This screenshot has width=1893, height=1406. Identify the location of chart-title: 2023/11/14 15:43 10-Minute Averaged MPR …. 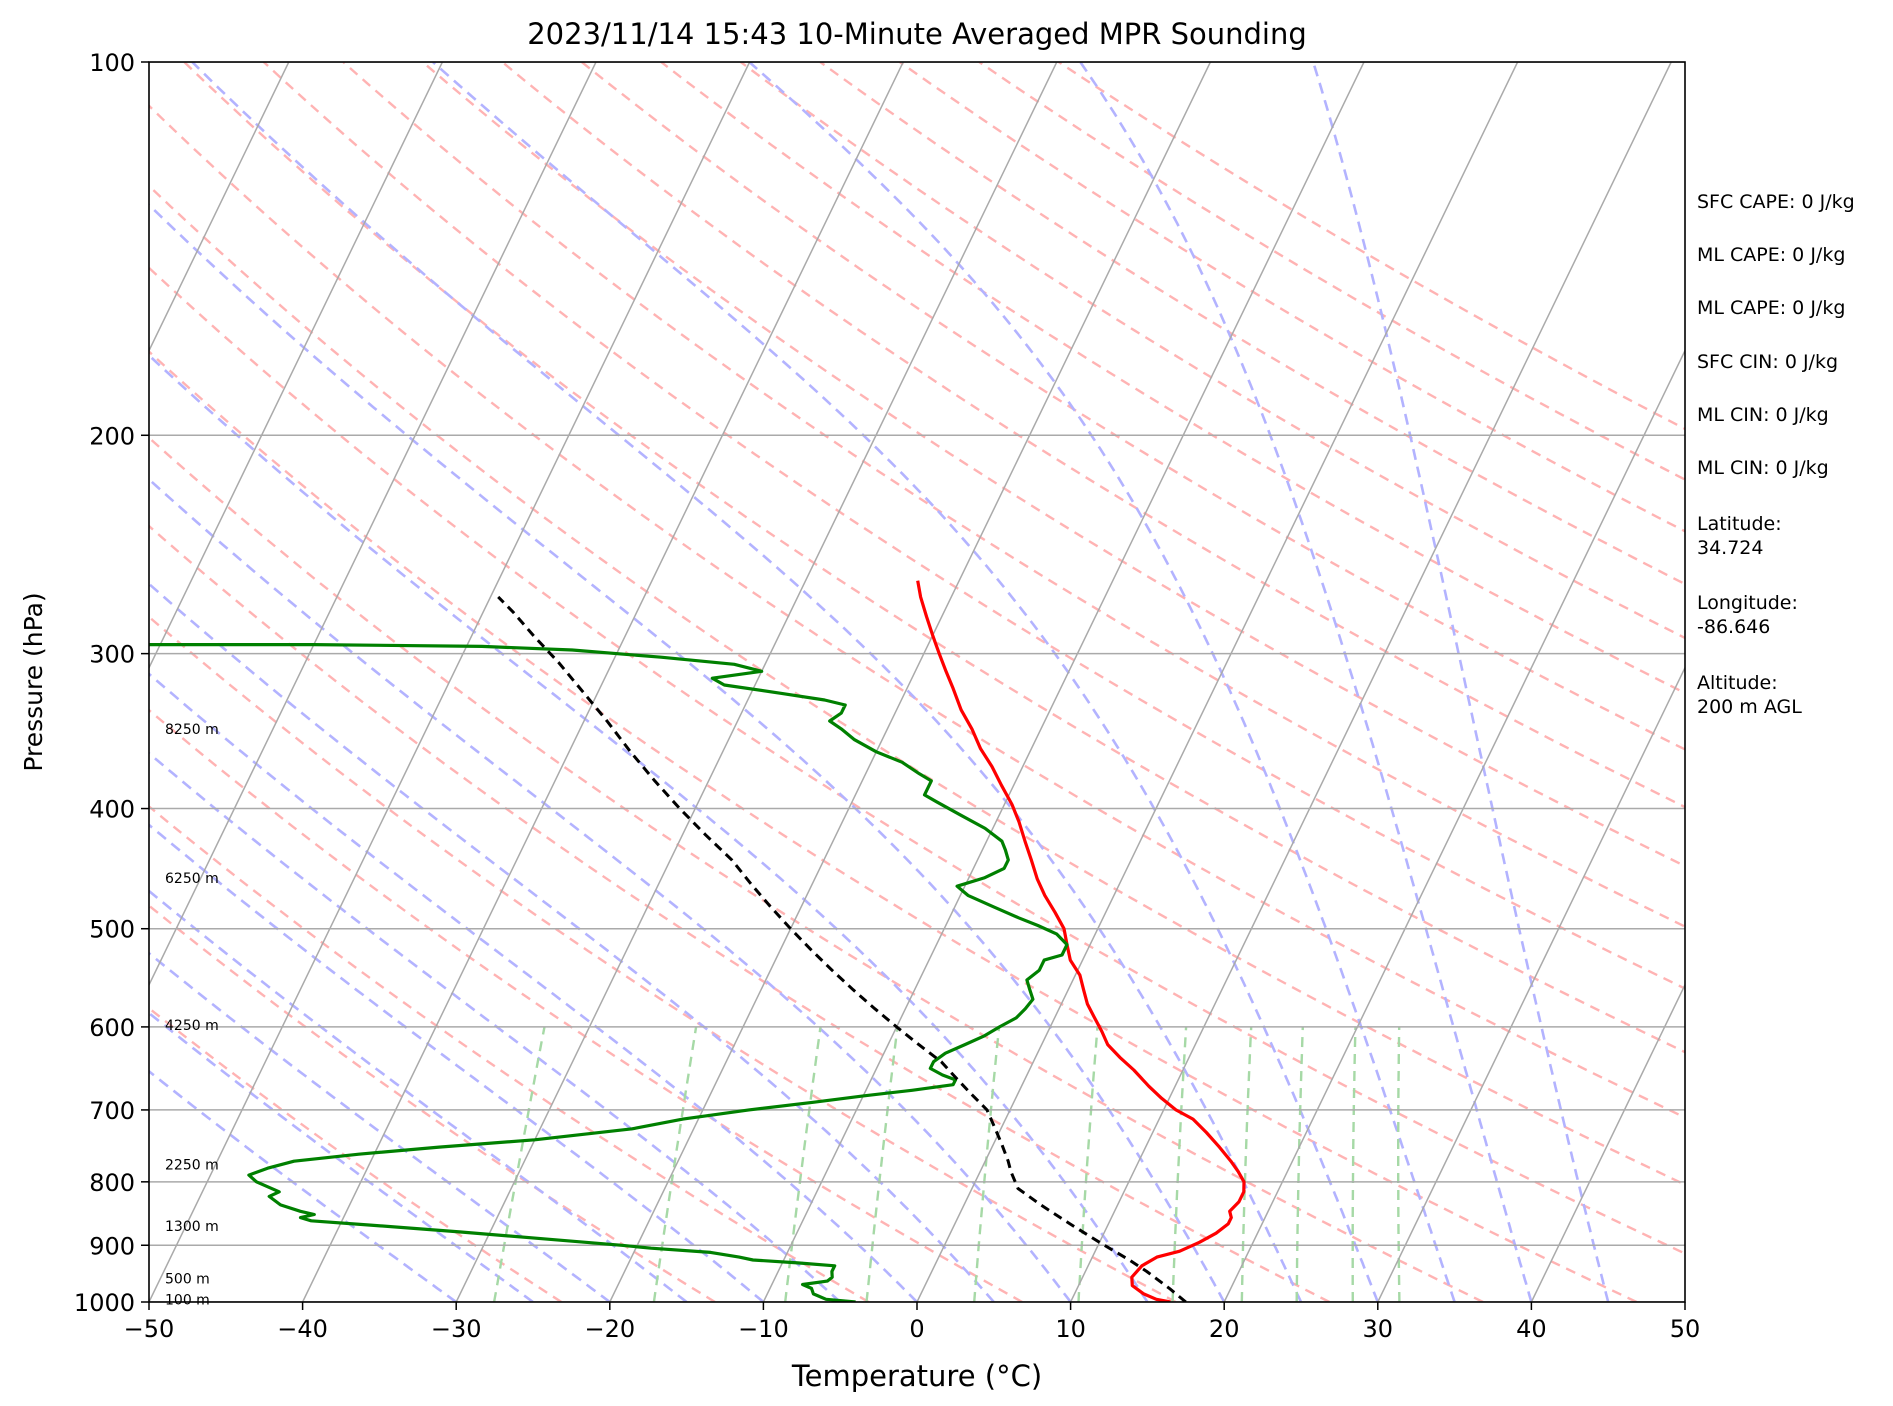
(917, 34).